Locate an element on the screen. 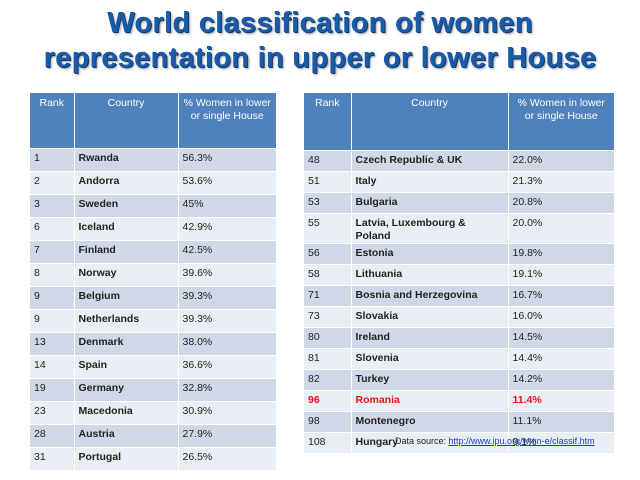 This screenshot has height=480, width=640. rank-cell: 1 is located at coordinates (52, 160).